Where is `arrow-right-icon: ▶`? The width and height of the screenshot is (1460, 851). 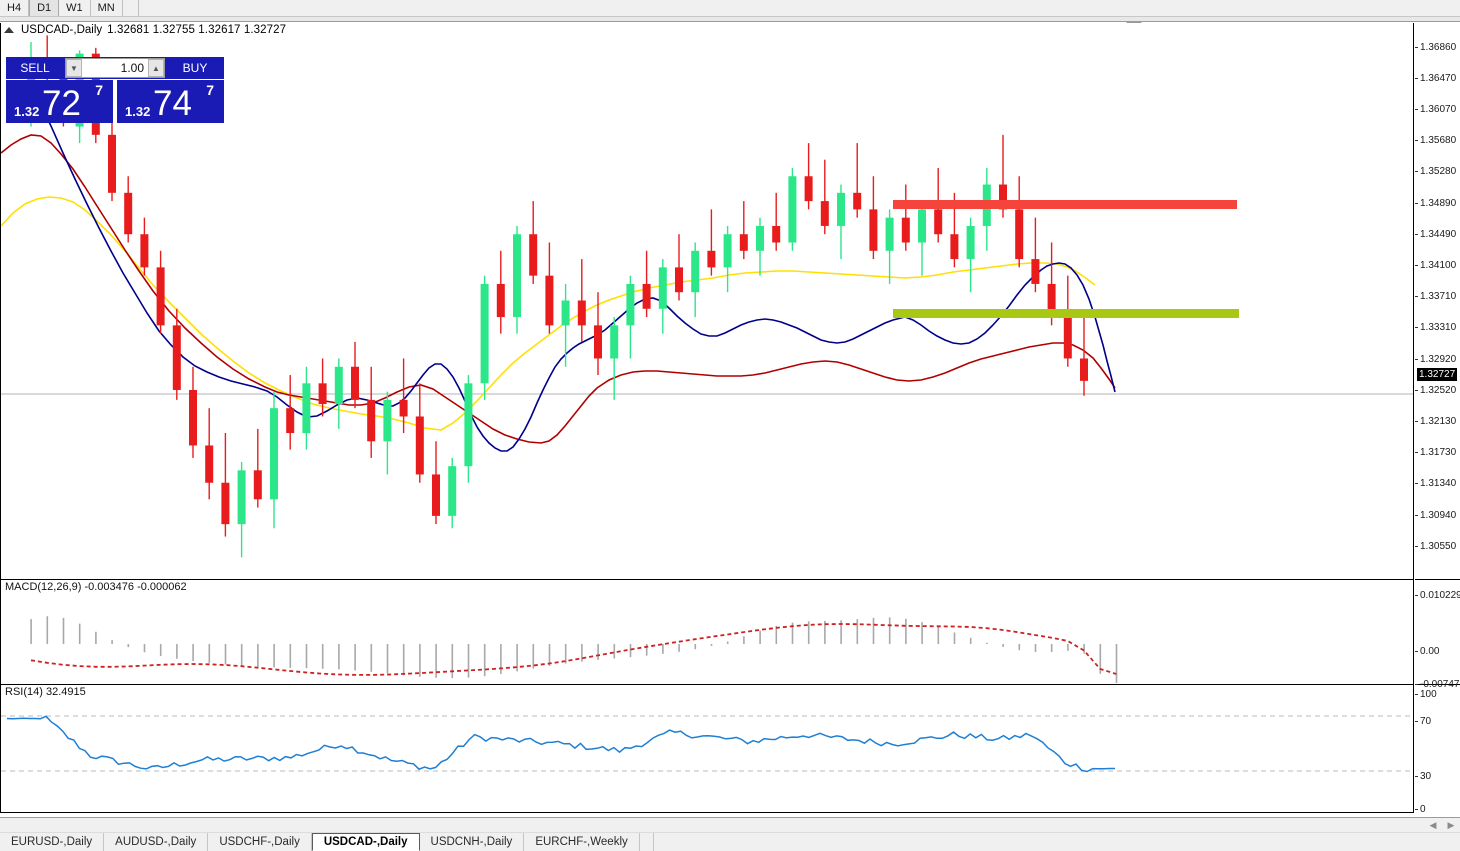 arrow-right-icon: ▶ is located at coordinates (1451, 824).